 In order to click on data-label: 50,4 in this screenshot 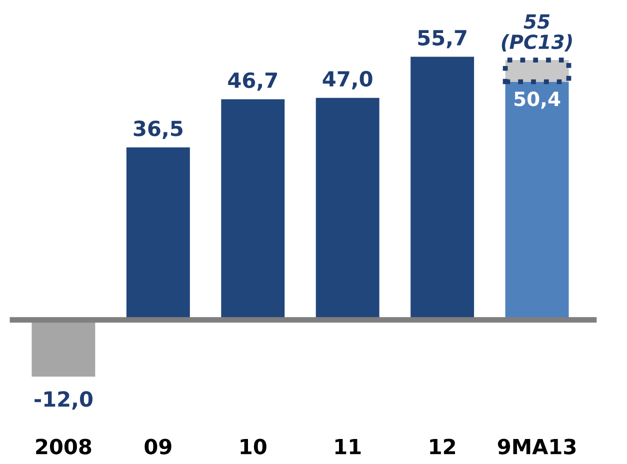, I will do `click(537, 100)`.